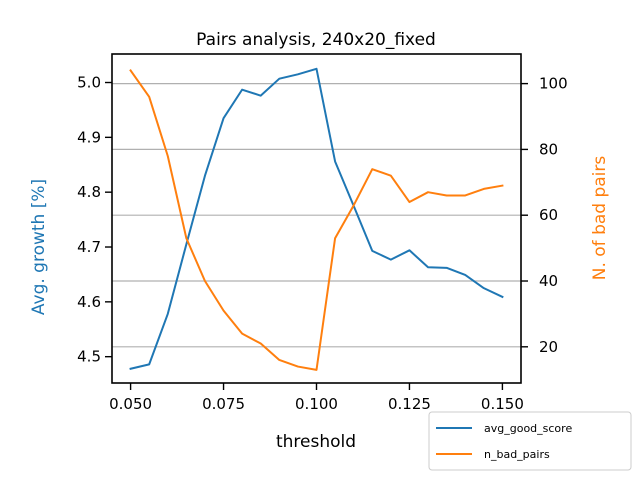 This screenshot has height=480, width=640. Describe the element at coordinates (39, 247) in the screenshot. I see `y-axis-left-title: Avg. growth [%]` at that location.